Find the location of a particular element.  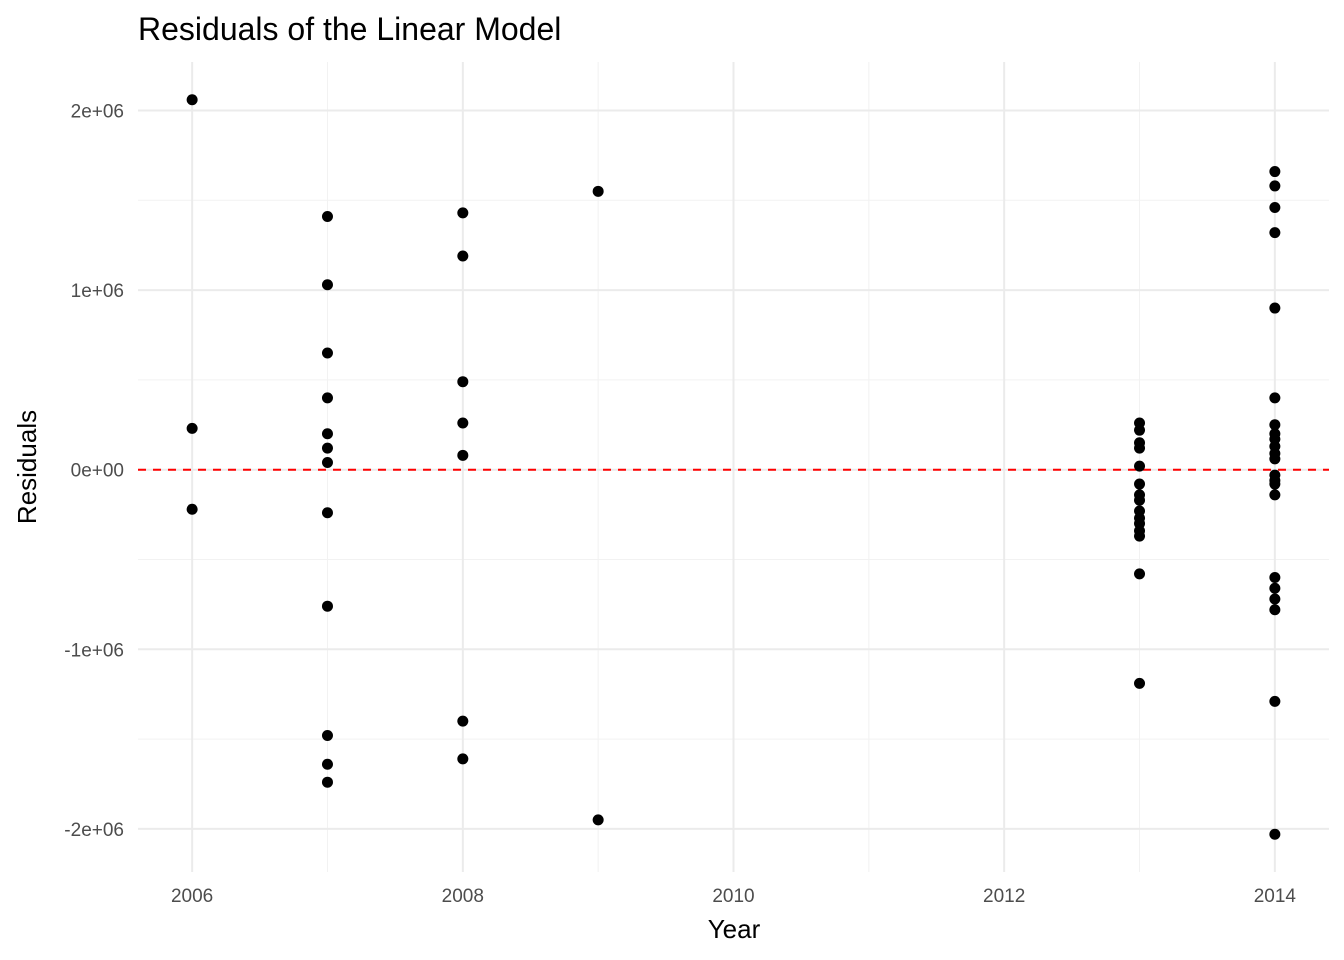

x-axis-tick-labels: 2006 2008 2010 2012 2014 is located at coordinates (733, 896).